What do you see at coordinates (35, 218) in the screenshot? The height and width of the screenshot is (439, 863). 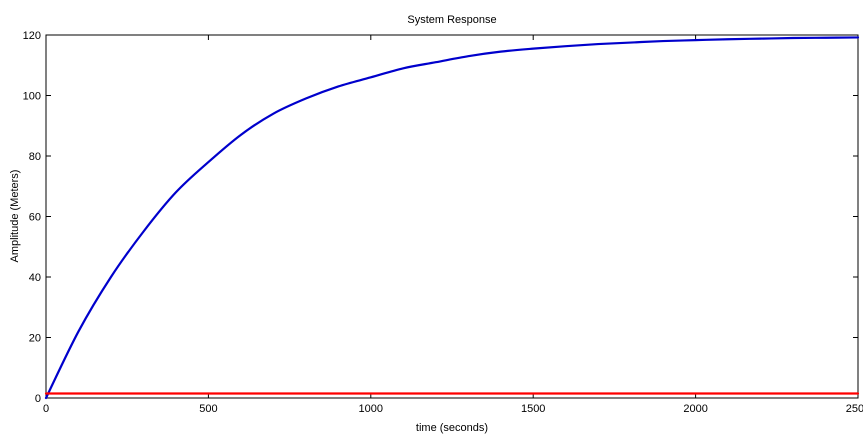 I see `y-tick-label: 60` at bounding box center [35, 218].